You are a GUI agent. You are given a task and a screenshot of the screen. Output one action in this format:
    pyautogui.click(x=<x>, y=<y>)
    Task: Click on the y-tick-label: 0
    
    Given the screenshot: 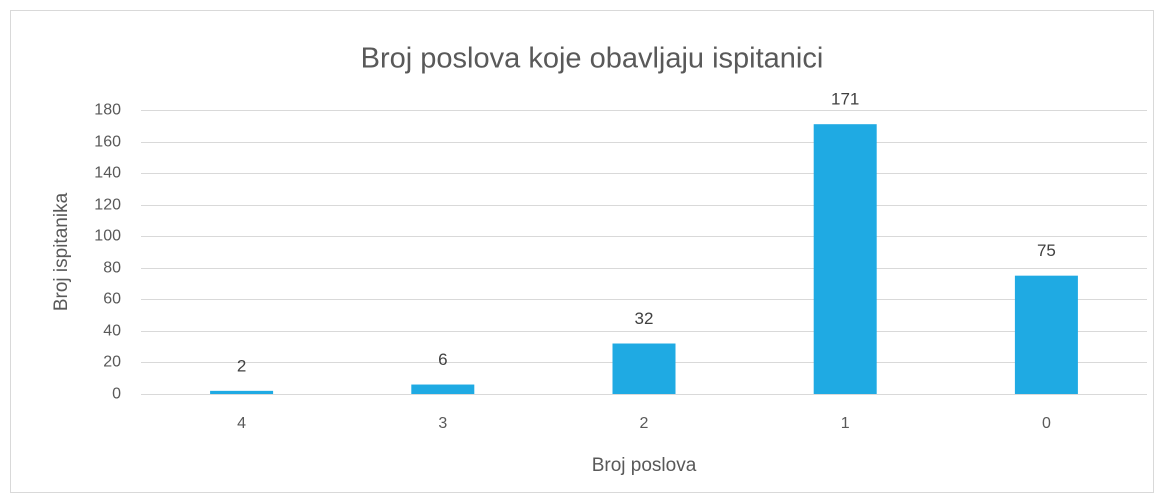 What is the action you would take?
    pyautogui.click(x=116, y=394)
    